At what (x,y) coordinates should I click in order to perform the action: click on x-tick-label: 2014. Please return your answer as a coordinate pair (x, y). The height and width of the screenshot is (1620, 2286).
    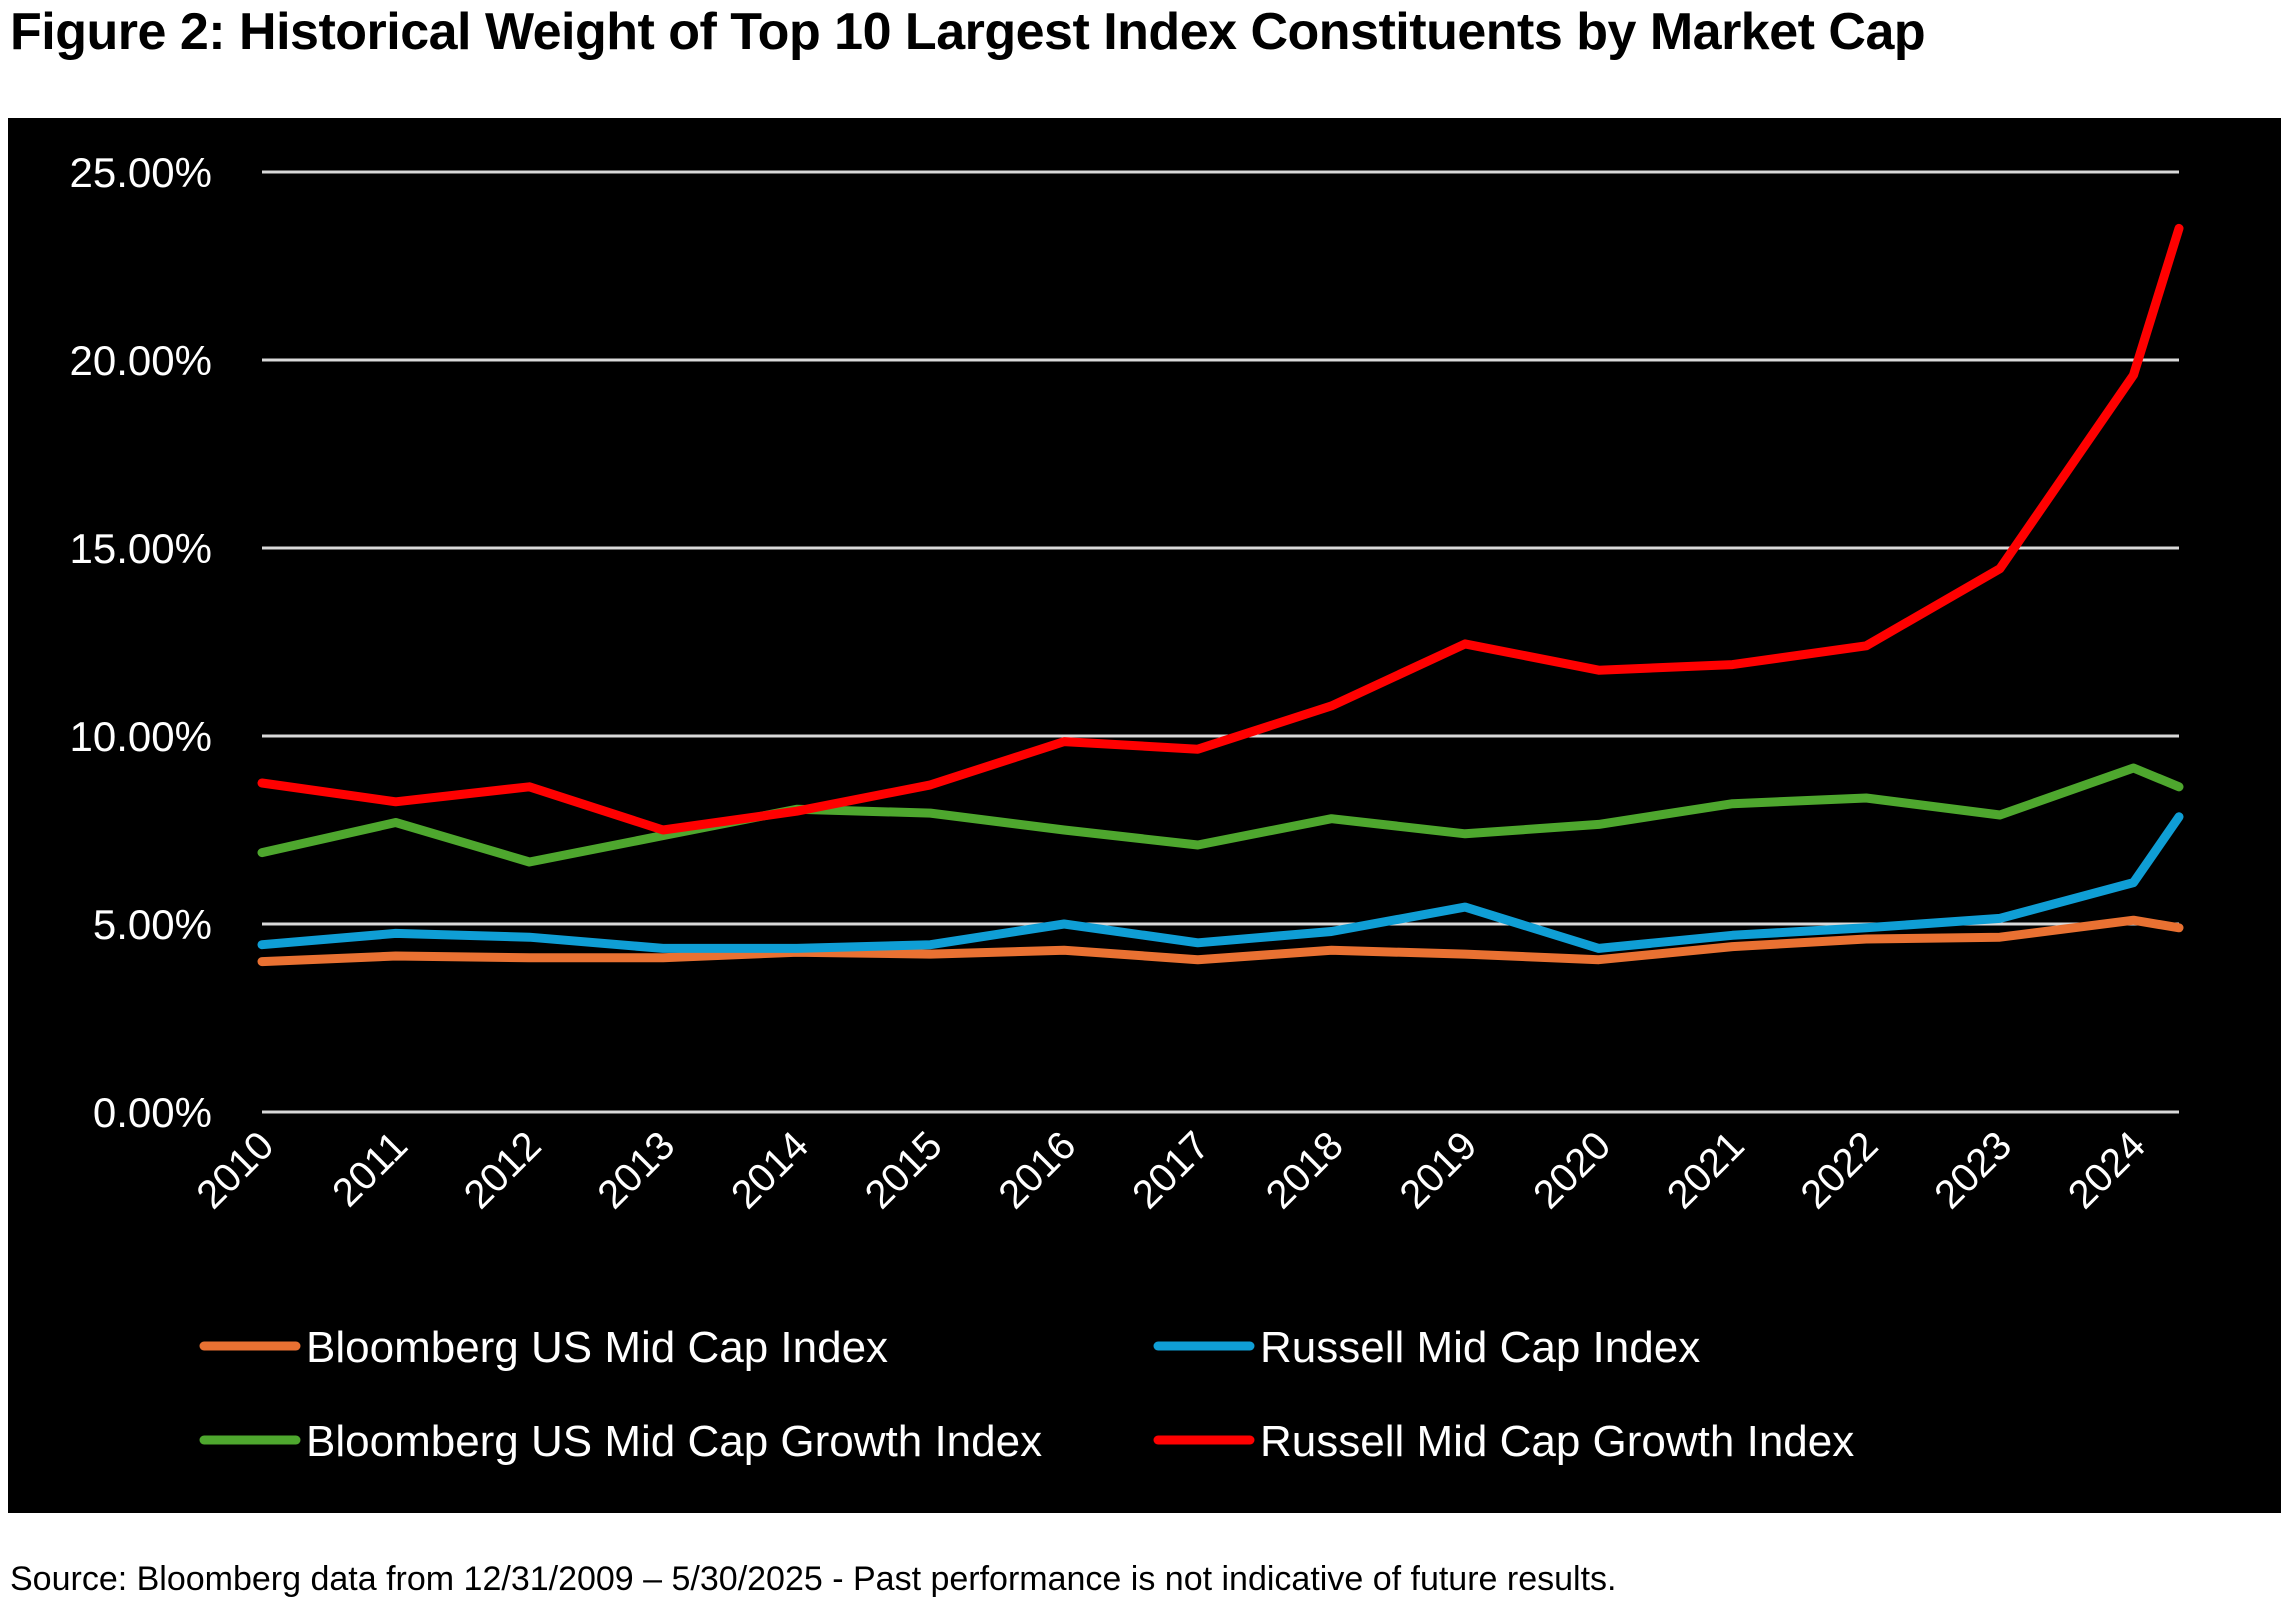
    Looking at the image, I should click on (770, 1170).